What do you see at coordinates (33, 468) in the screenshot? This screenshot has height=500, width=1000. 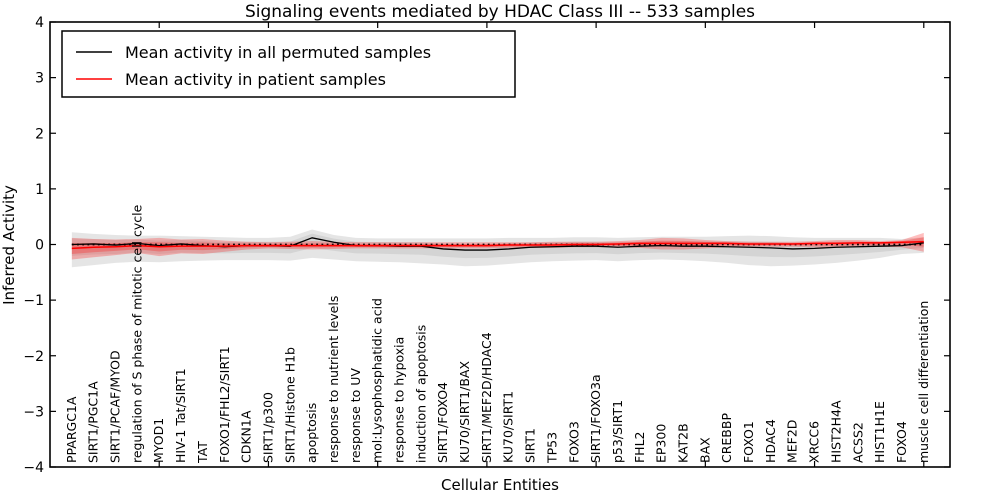 I see `y-tick-label: −4` at bounding box center [33, 468].